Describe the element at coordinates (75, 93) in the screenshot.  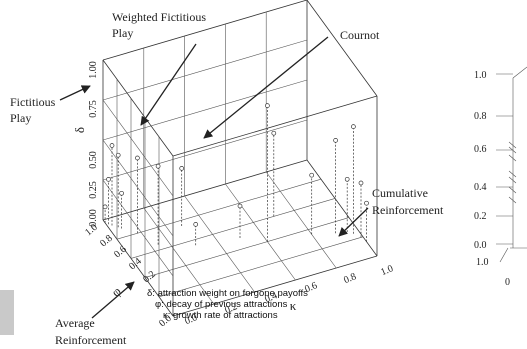
I see `arrow-fictitious-play` at that location.